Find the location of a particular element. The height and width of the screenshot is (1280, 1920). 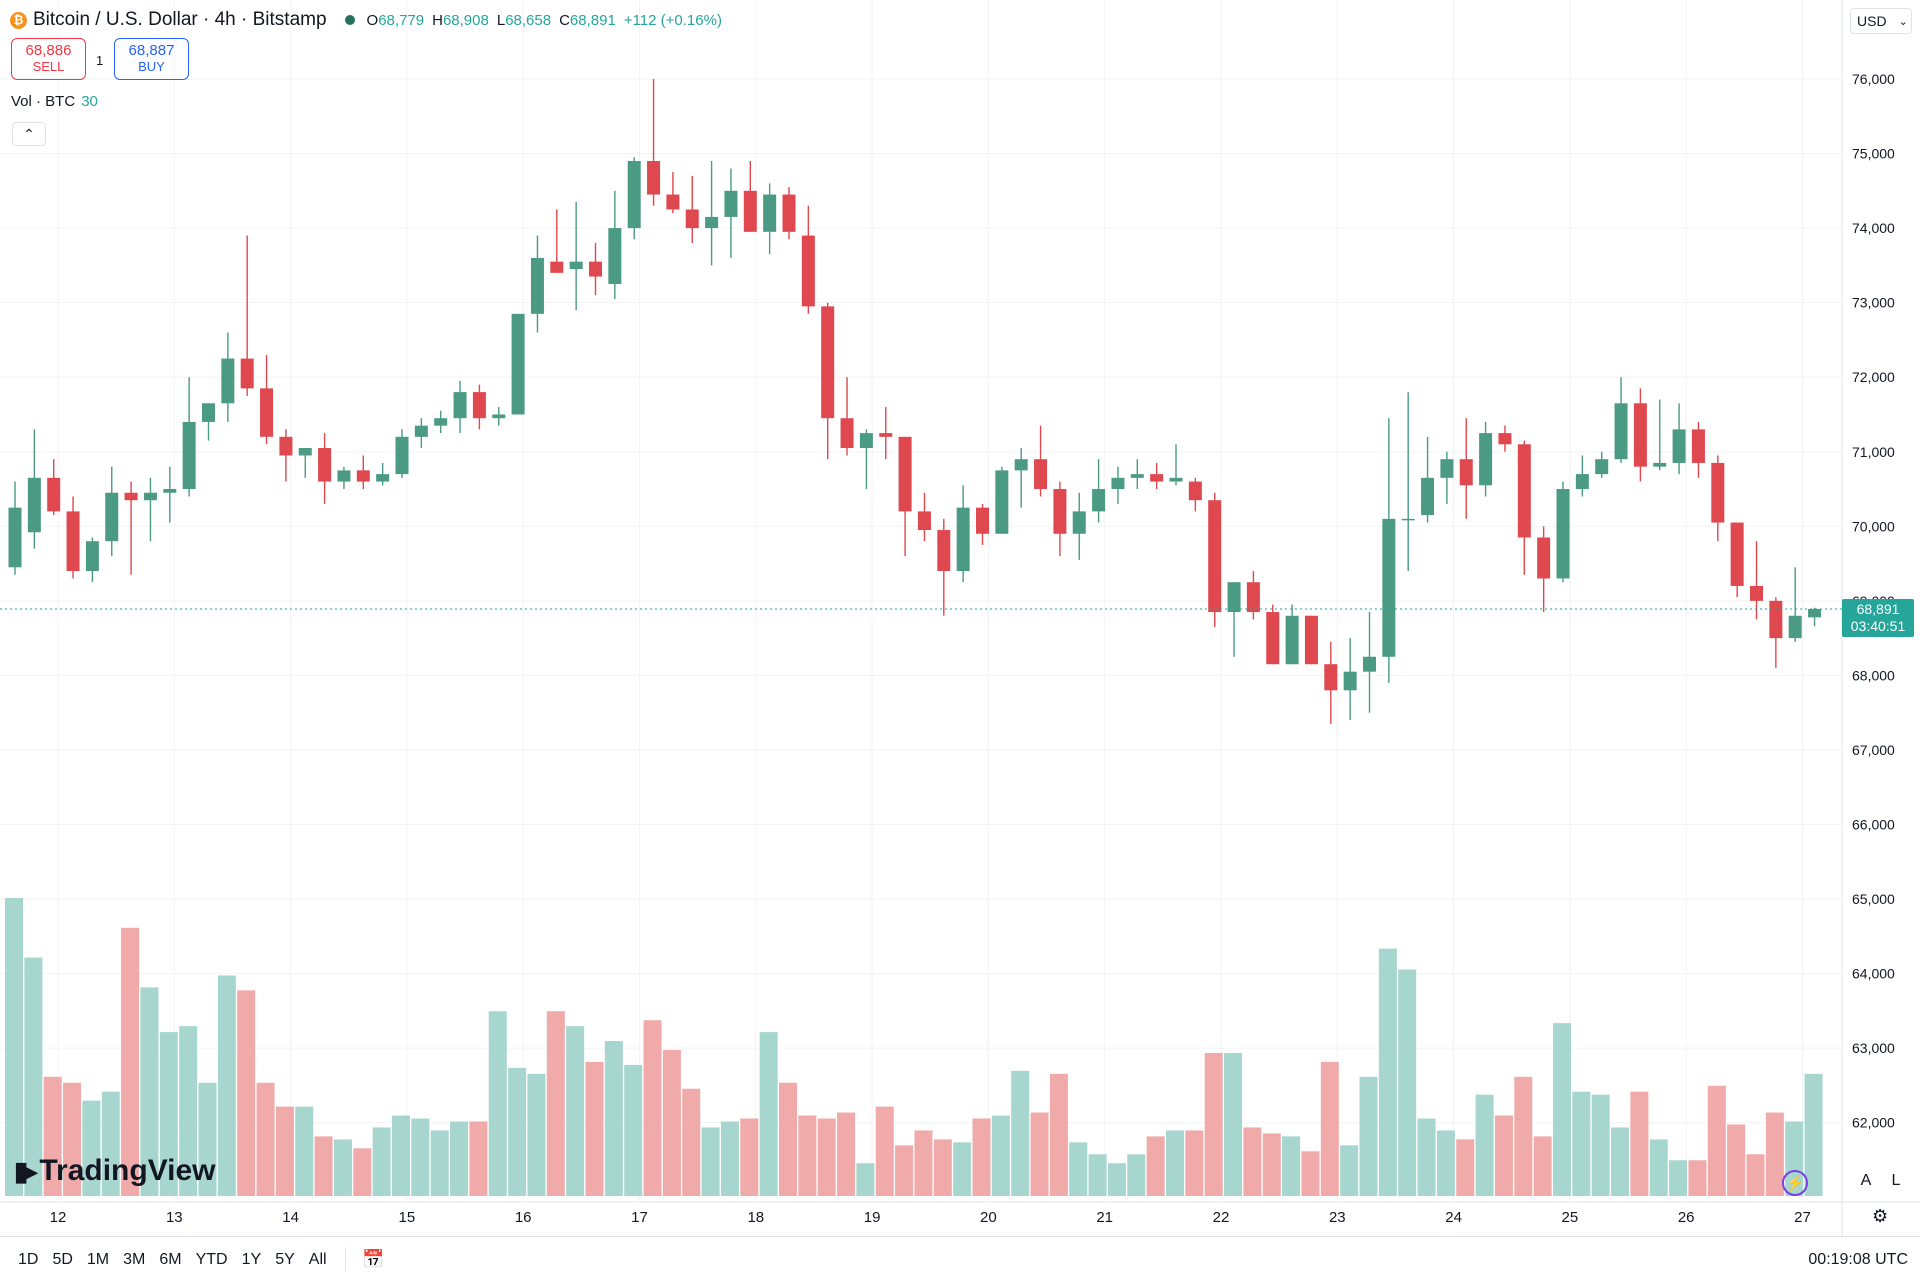

range-button-1y: 1Y is located at coordinates (251, 1259).